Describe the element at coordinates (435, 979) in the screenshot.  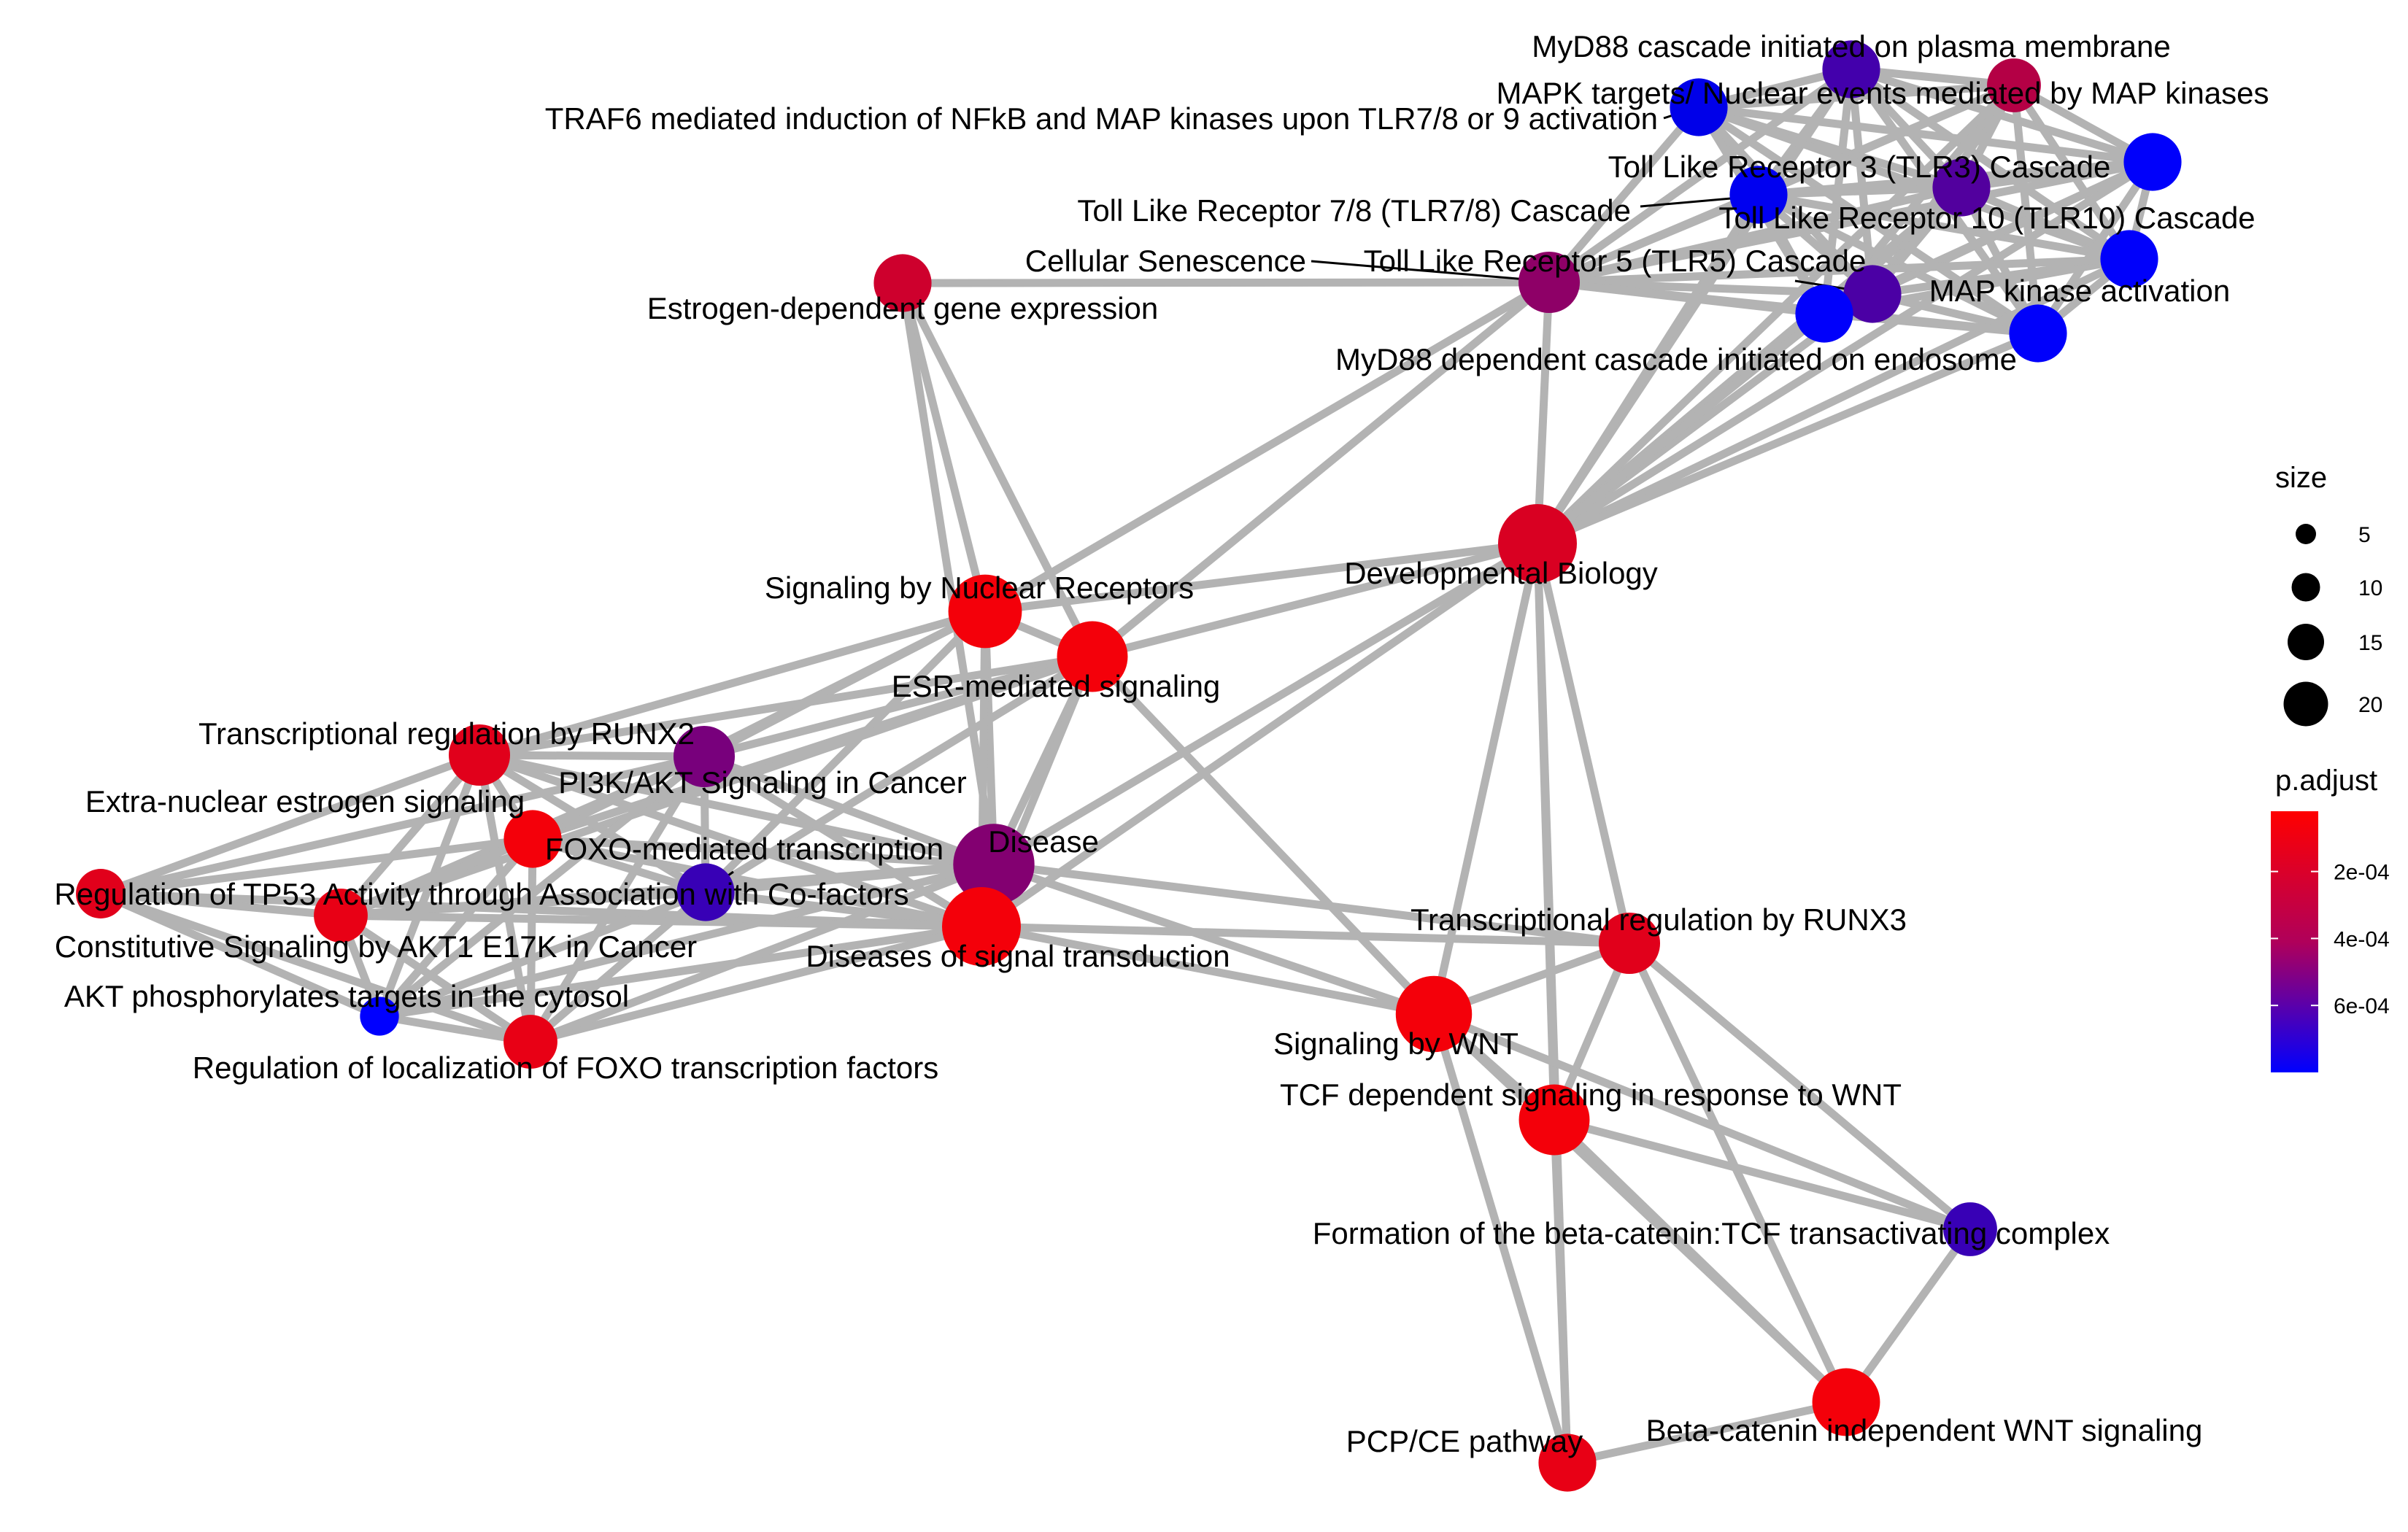
I see `network-edge-akt1-foxoloc` at that location.